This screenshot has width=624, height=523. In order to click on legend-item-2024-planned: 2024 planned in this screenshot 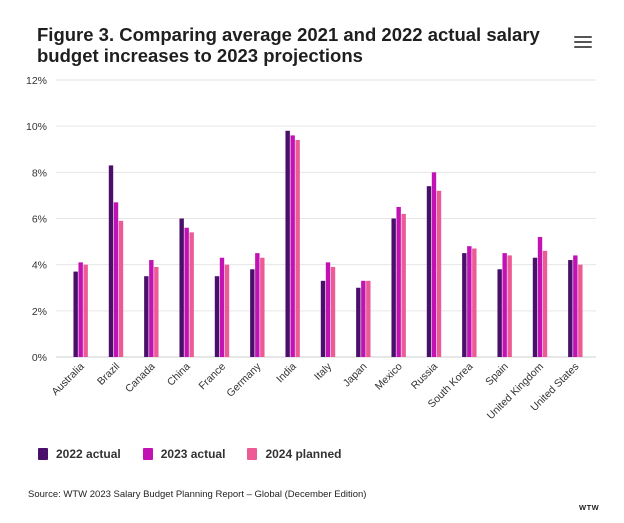, I will do `click(294, 454)`.